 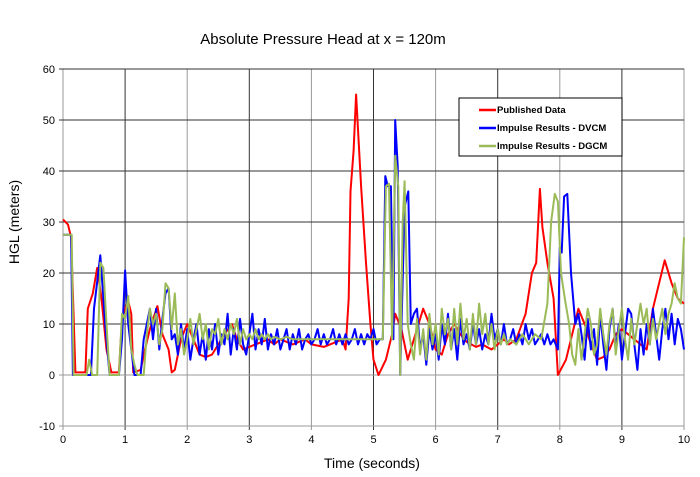 What do you see at coordinates (52, 376) in the screenshot?
I see `y-tick-label: 0` at bounding box center [52, 376].